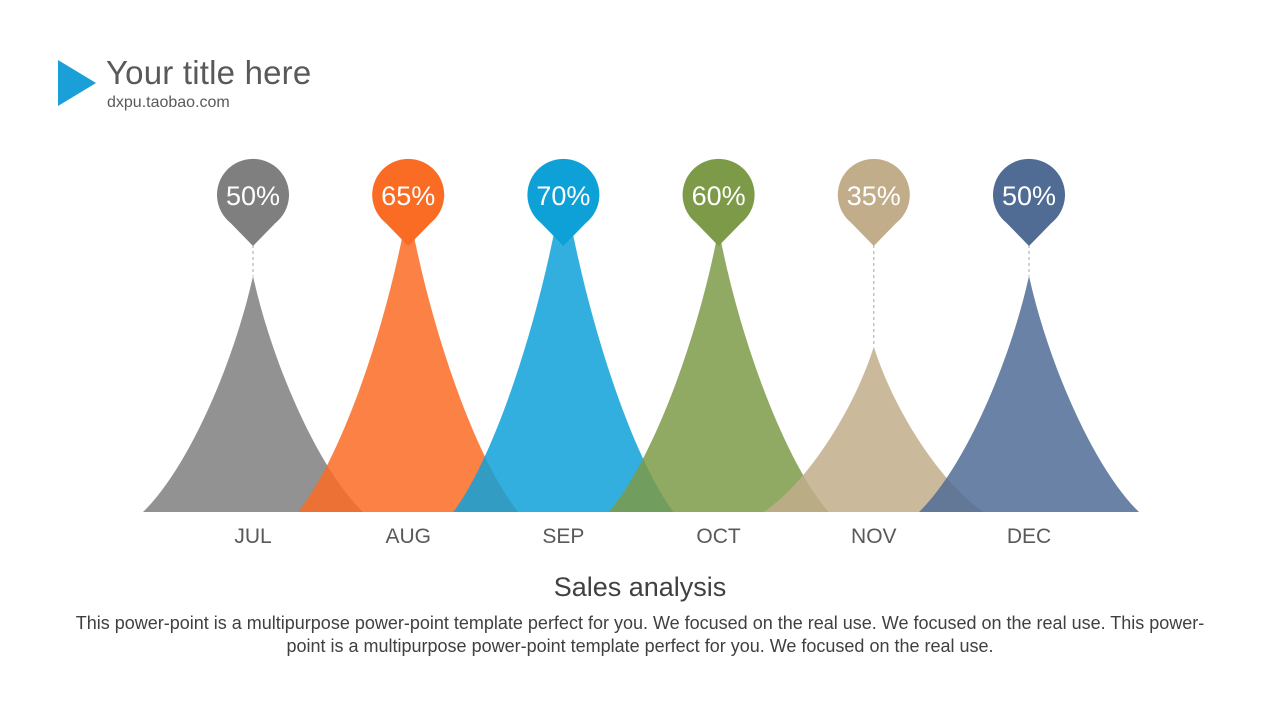 The height and width of the screenshot is (720, 1280). What do you see at coordinates (77, 83) in the screenshot?
I see `play-triangle-icon` at bounding box center [77, 83].